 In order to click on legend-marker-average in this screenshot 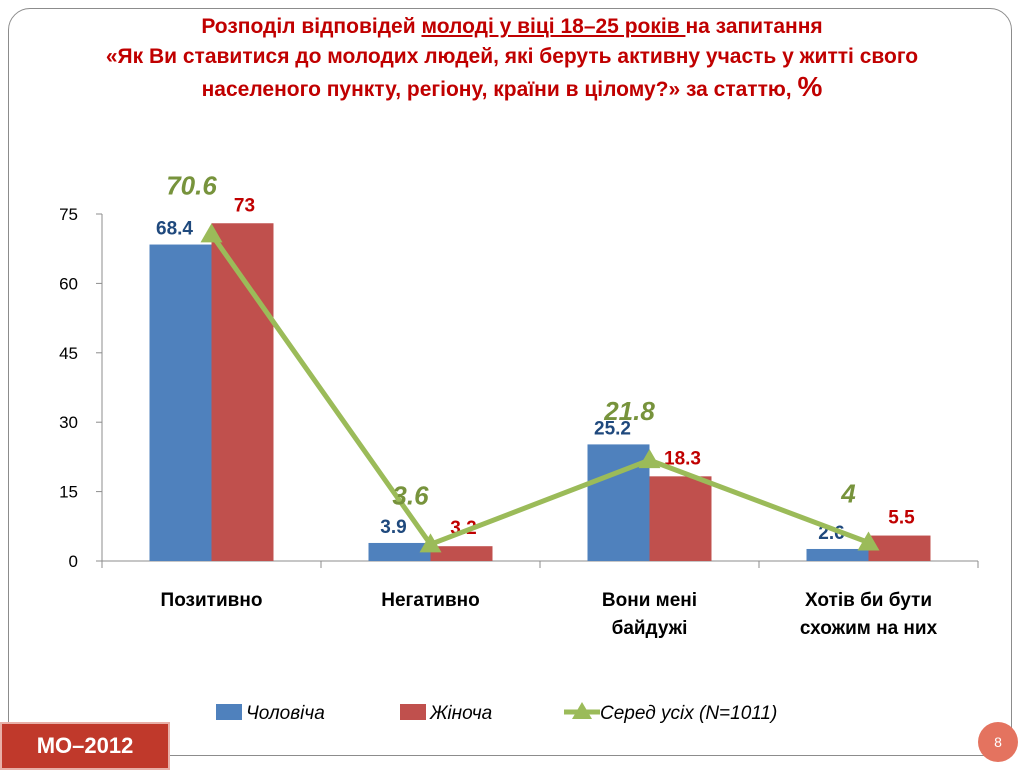, I will do `click(582, 710)`.